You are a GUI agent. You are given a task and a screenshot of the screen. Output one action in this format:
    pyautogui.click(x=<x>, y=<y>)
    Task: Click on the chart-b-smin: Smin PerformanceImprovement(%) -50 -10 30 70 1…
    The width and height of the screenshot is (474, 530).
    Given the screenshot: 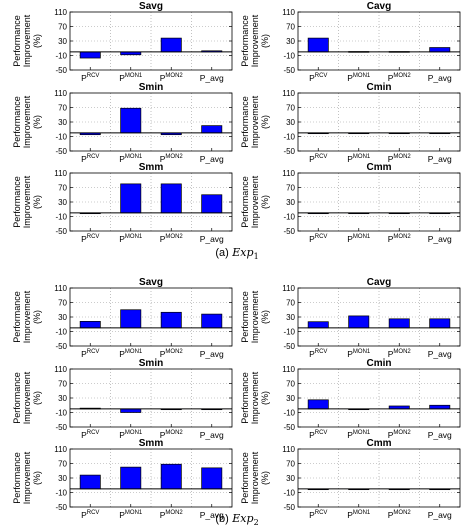 What is the action you would take?
    pyautogui.click(x=122, y=399)
    